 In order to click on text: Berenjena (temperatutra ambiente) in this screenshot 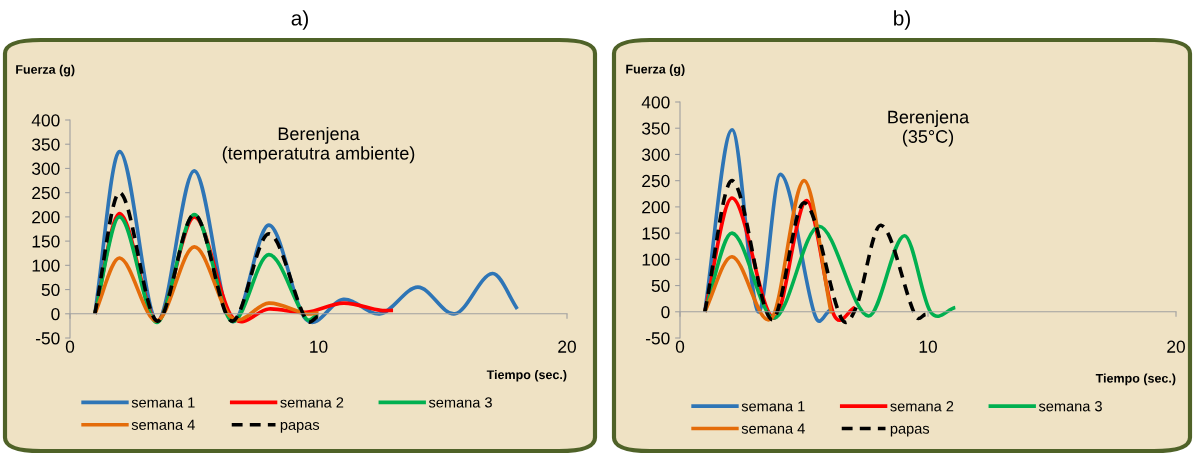, I will do `click(318, 145)`.